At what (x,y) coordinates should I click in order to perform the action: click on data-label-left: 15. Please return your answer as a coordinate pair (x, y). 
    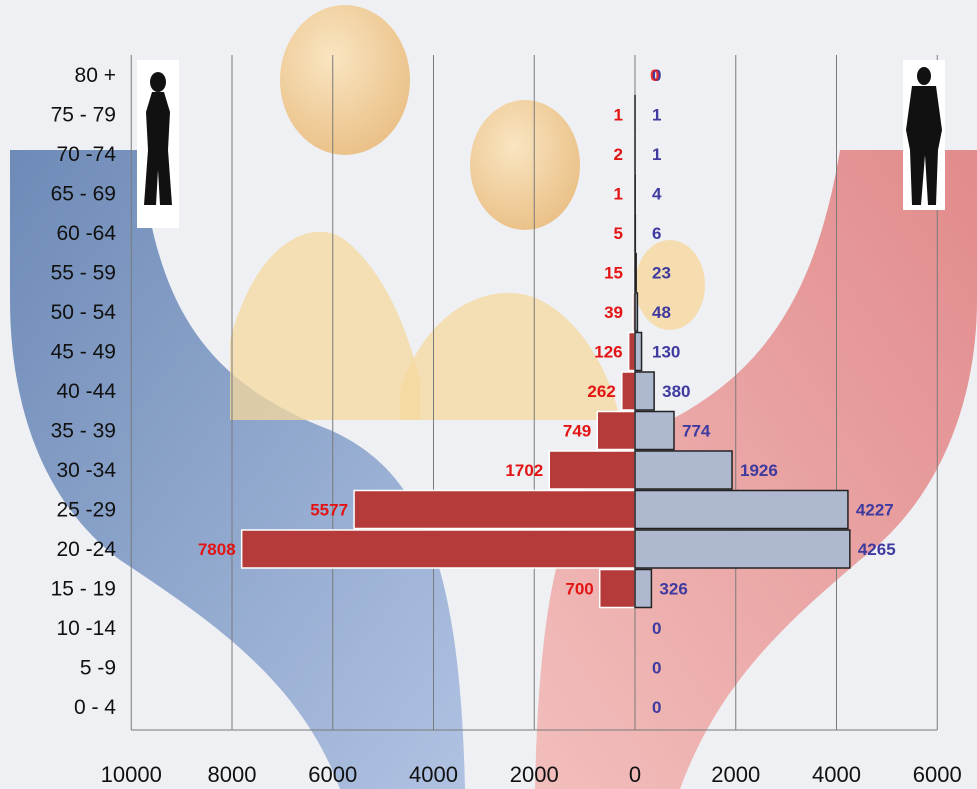
    Looking at the image, I should click on (613, 273).